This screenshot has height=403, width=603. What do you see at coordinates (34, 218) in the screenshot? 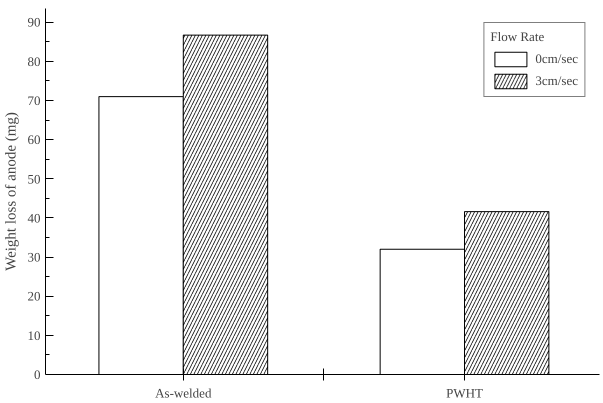
I see `y-tick-label: 40` at bounding box center [34, 218].